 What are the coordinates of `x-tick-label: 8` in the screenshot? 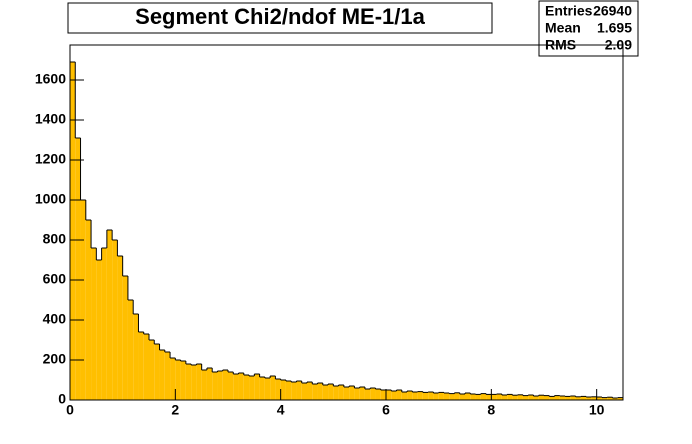 It's located at (491, 410).